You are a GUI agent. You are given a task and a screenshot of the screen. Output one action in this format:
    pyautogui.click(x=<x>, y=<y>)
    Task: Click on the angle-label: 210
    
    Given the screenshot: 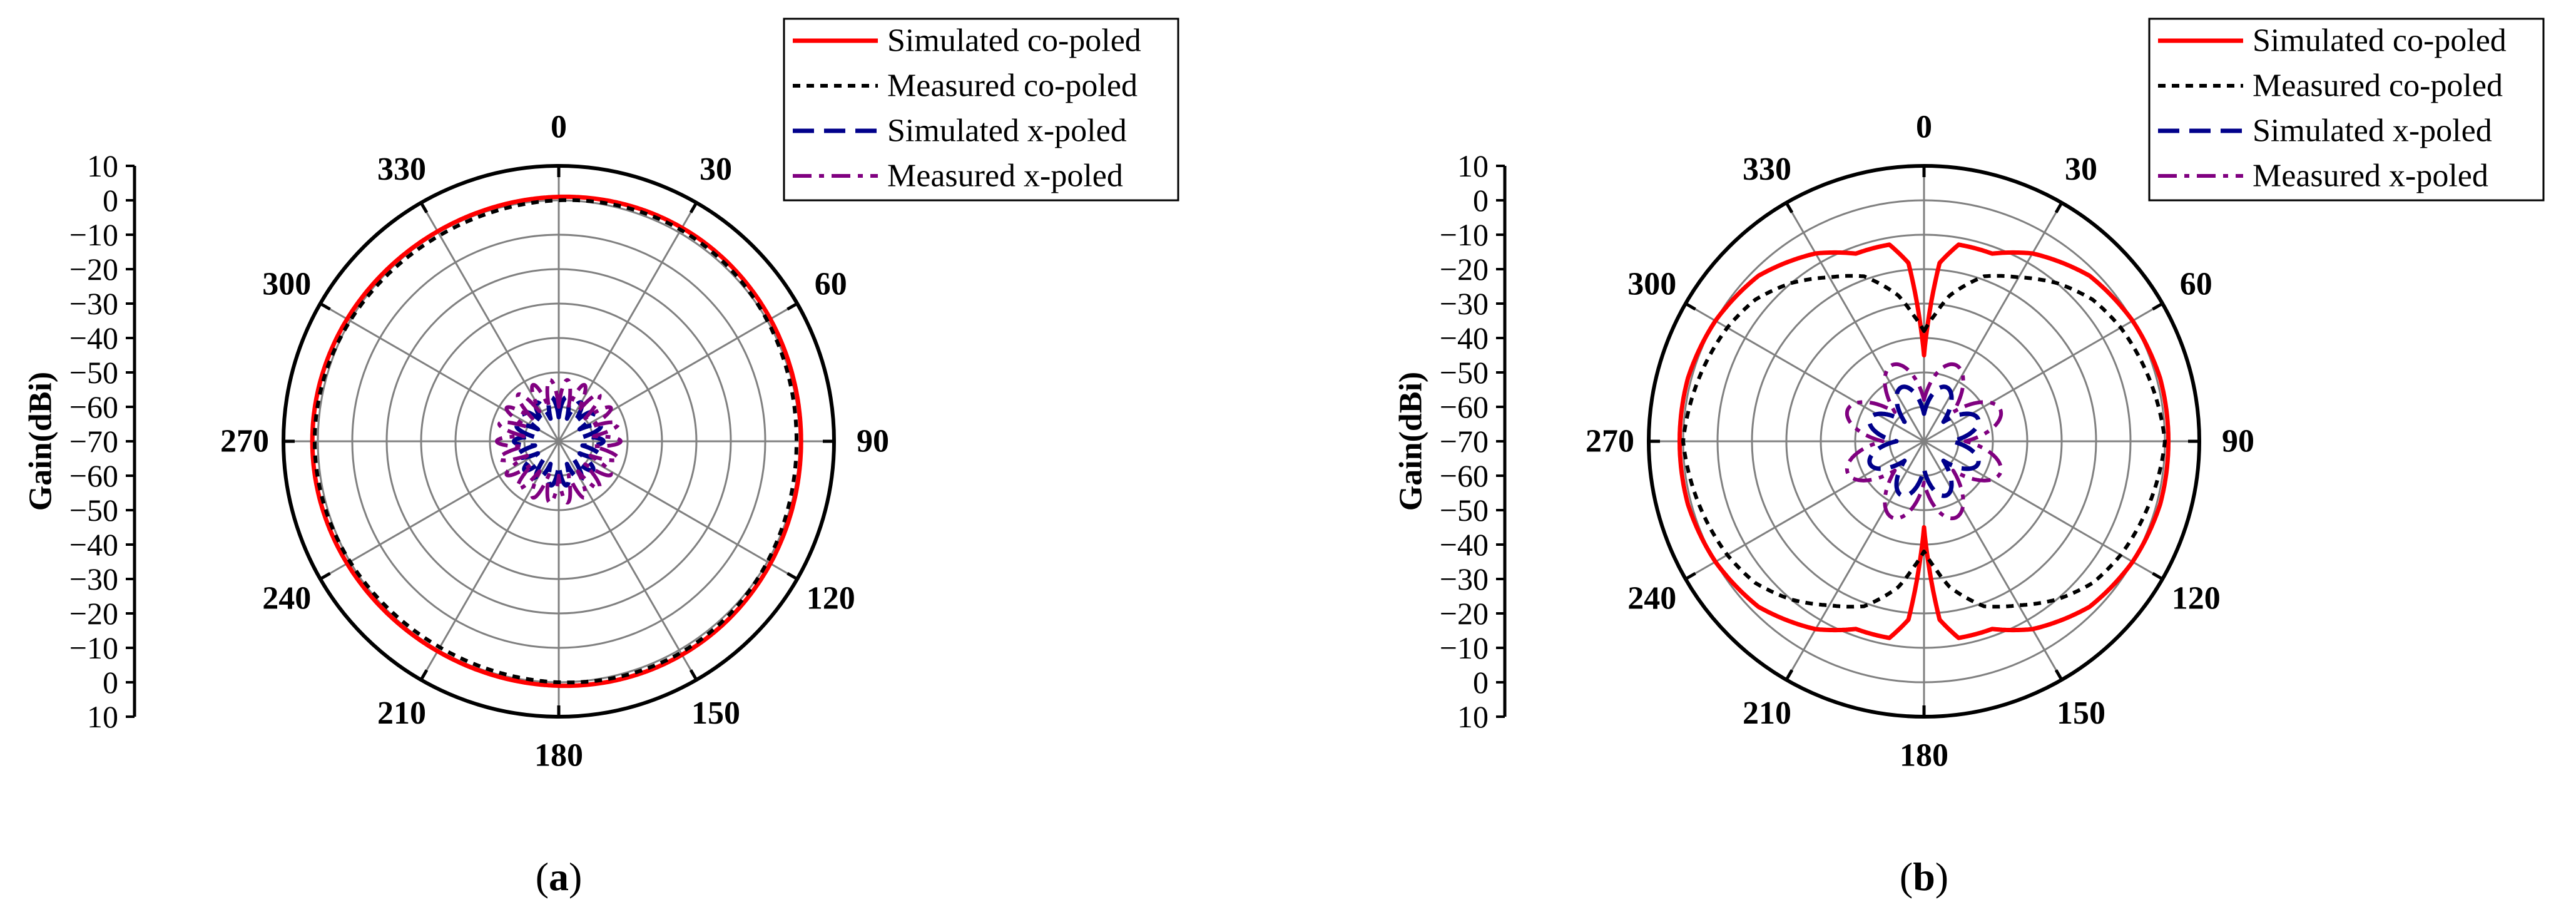 What is the action you would take?
    pyautogui.click(x=1767, y=713)
    